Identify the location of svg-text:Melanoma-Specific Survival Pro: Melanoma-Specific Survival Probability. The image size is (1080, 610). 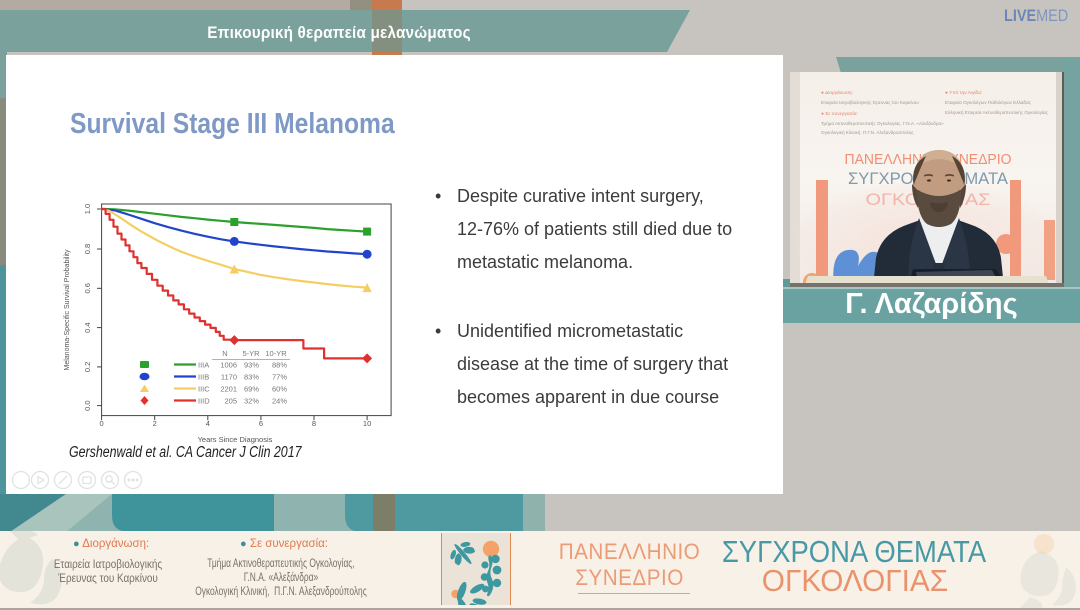
(67, 309).